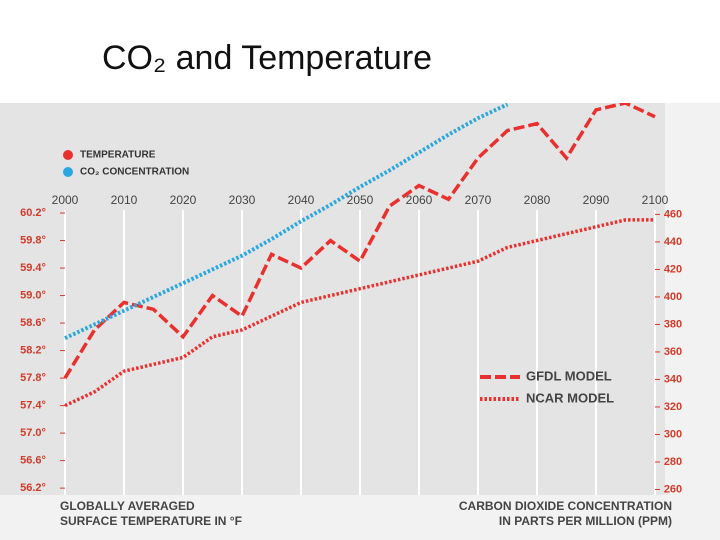 The height and width of the screenshot is (540, 720). I want to click on y-tick-label: 58.2°, so click(33, 350).